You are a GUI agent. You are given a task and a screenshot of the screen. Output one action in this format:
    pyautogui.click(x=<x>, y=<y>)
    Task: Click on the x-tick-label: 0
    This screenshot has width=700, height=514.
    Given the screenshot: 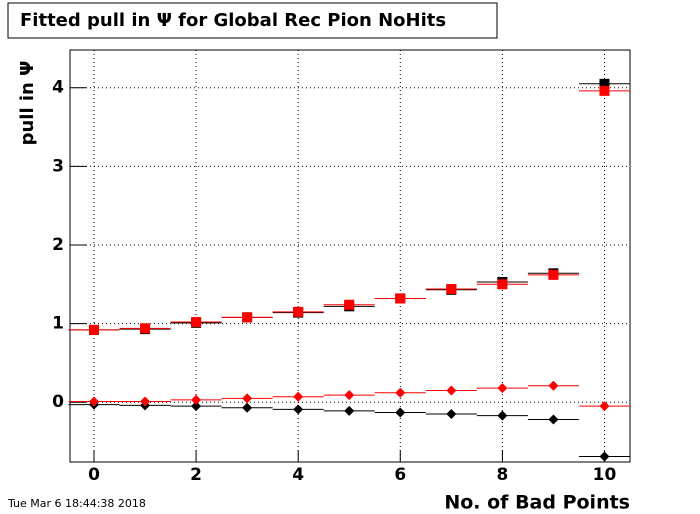 What is the action you would take?
    pyautogui.click(x=94, y=475)
    